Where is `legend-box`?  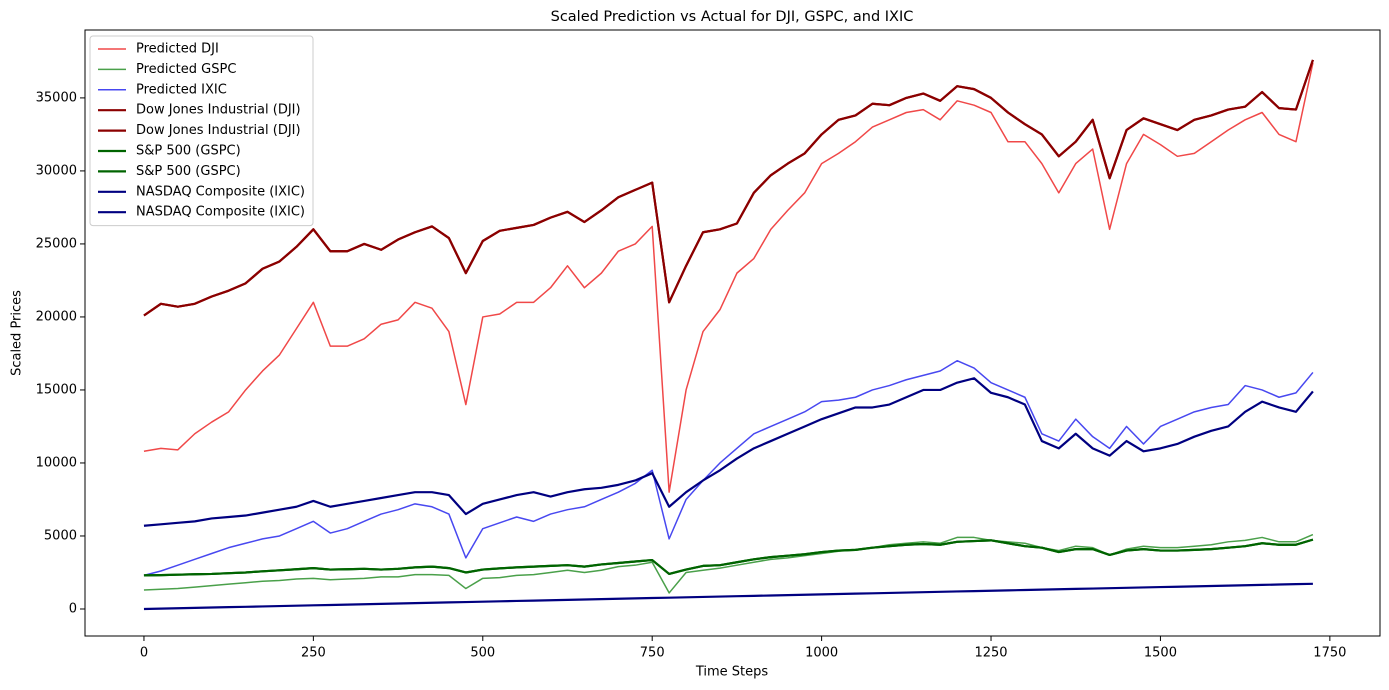 legend-box is located at coordinates (201, 131).